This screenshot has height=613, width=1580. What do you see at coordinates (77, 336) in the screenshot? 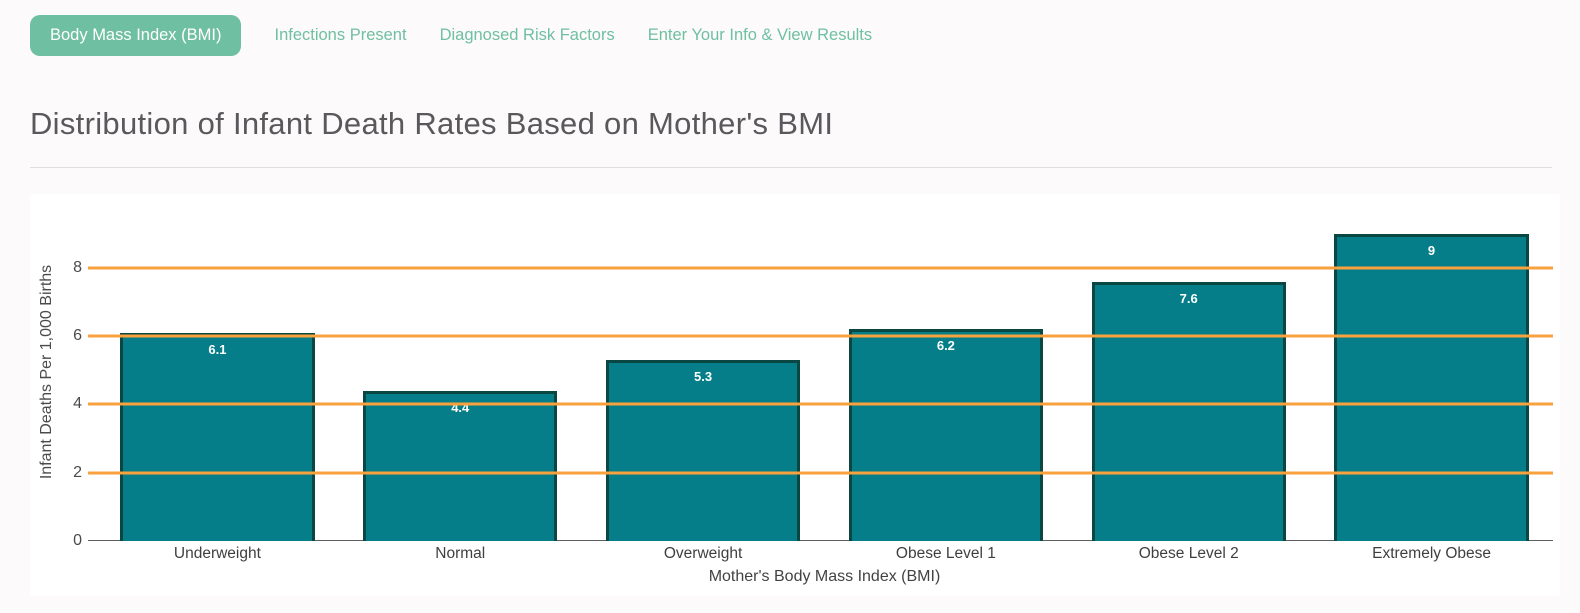
I see `y-tick-label-6: 6` at bounding box center [77, 336].